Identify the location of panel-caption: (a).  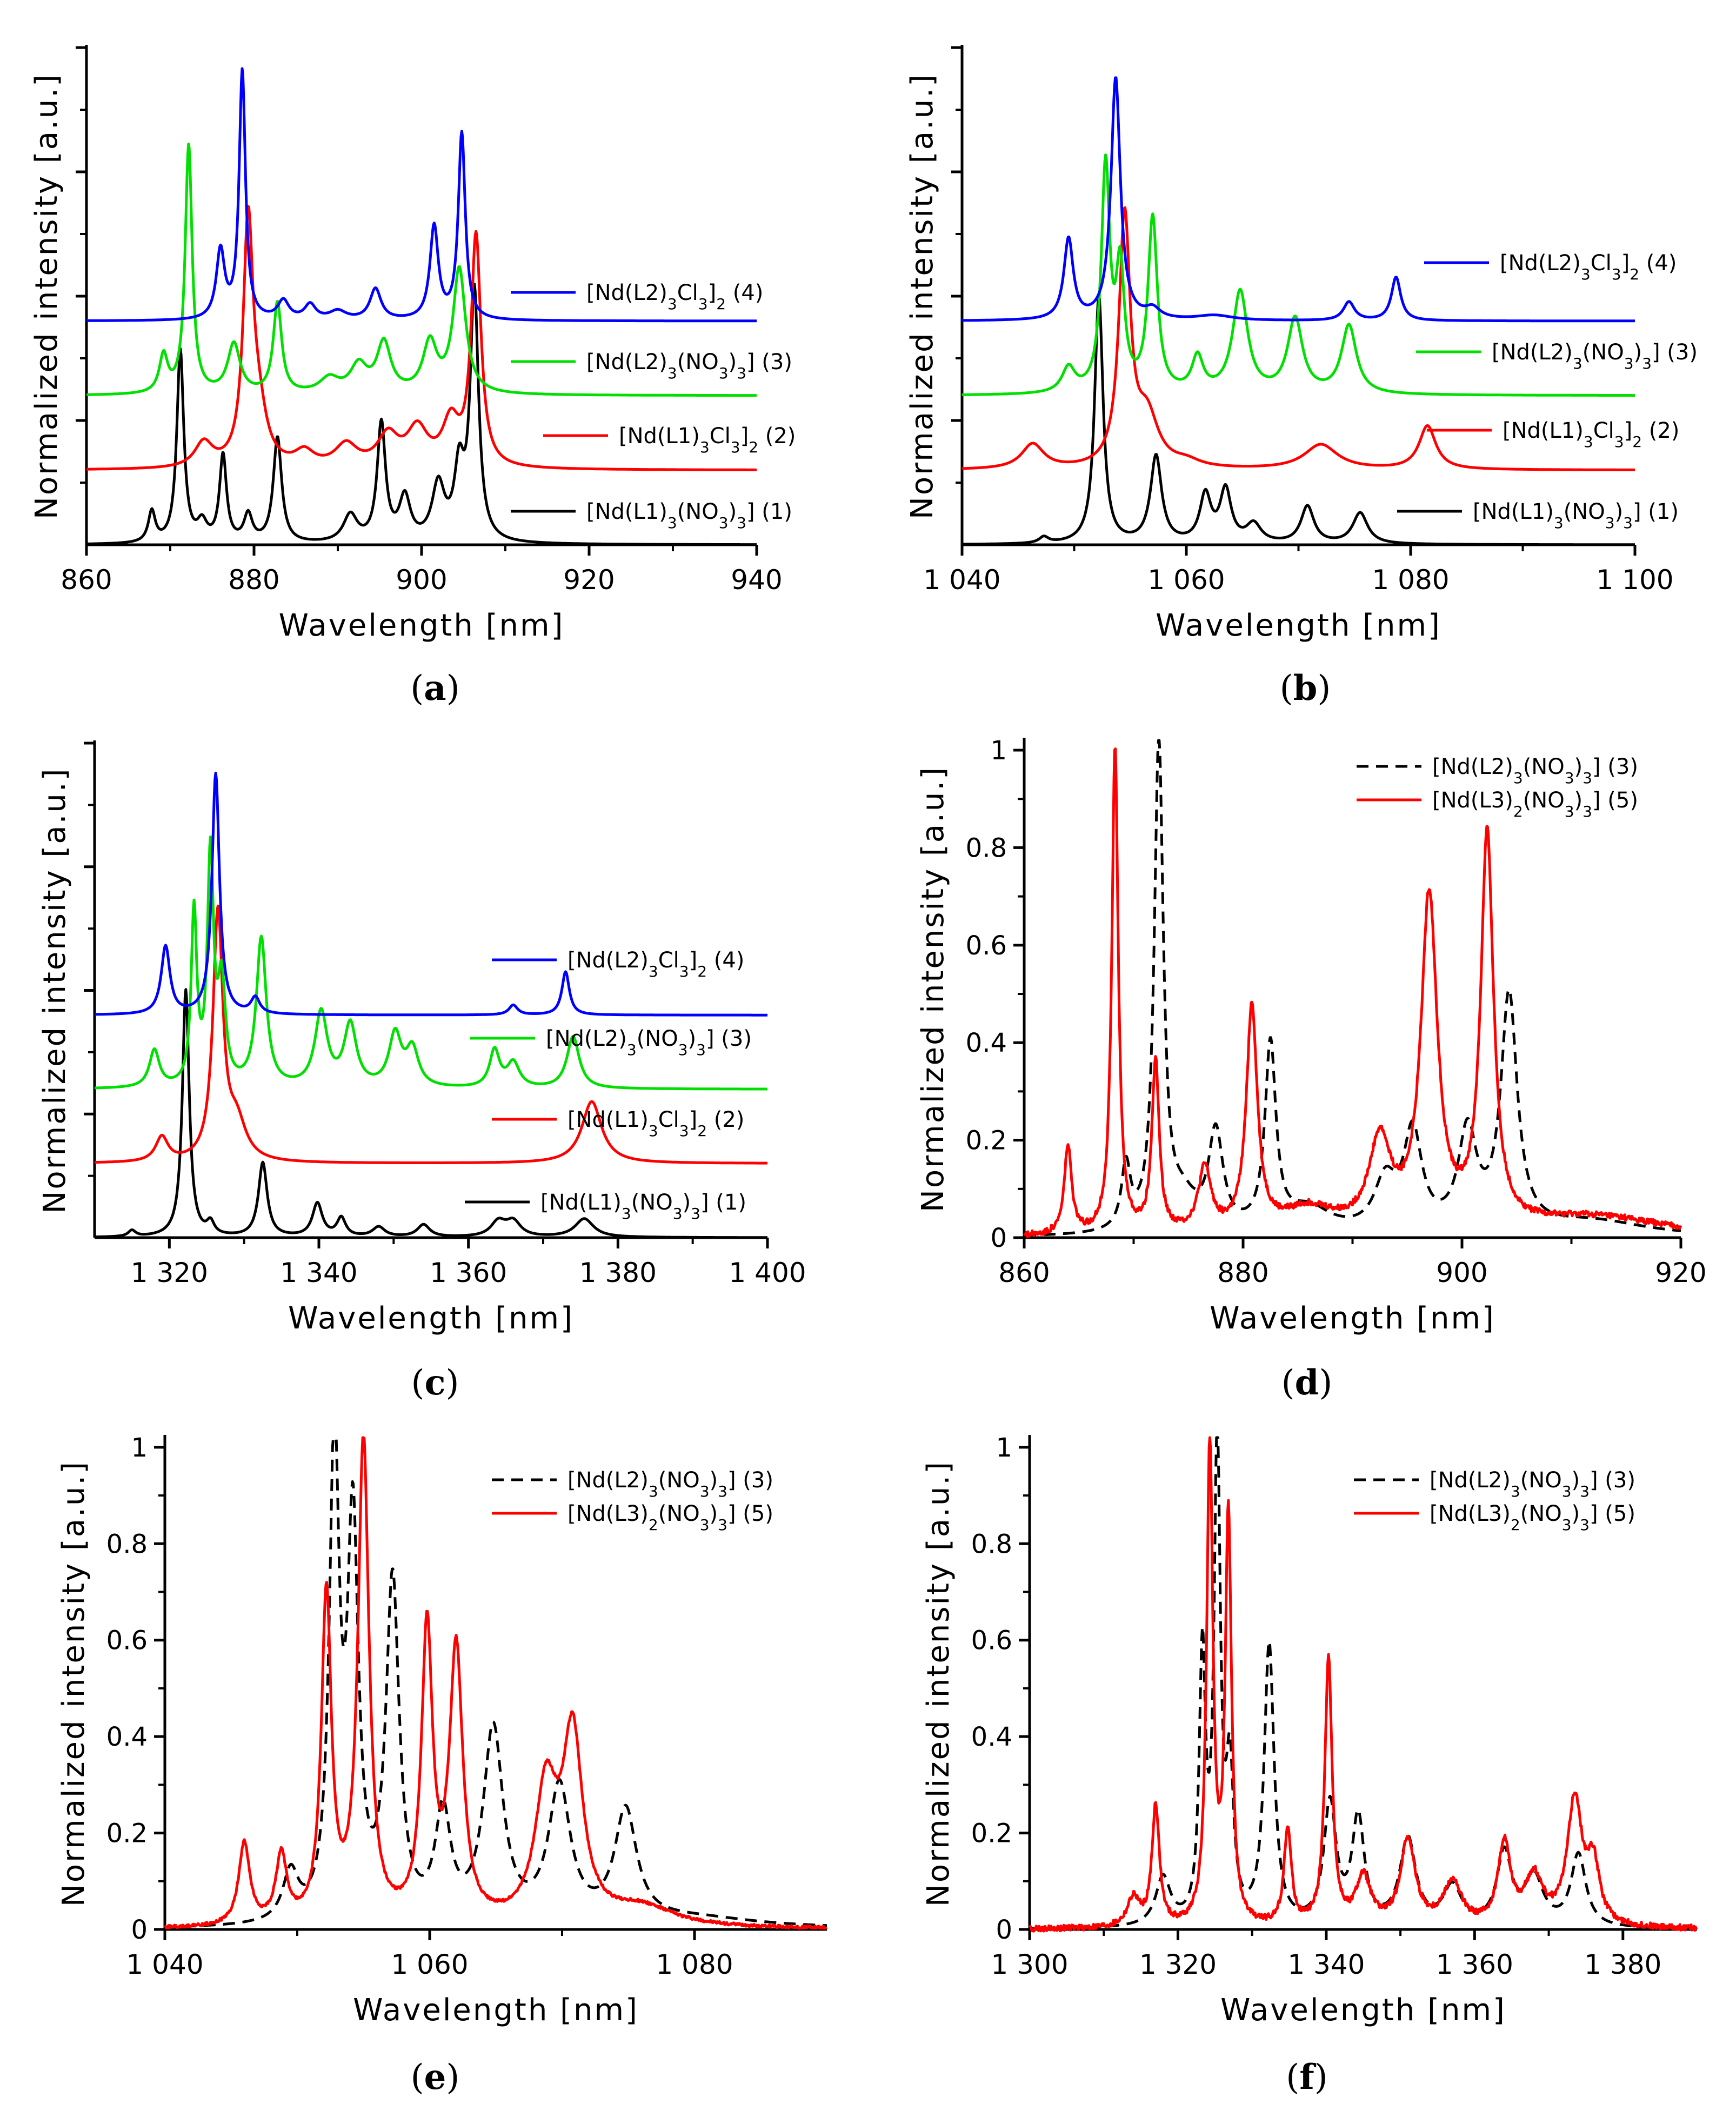
(435, 688).